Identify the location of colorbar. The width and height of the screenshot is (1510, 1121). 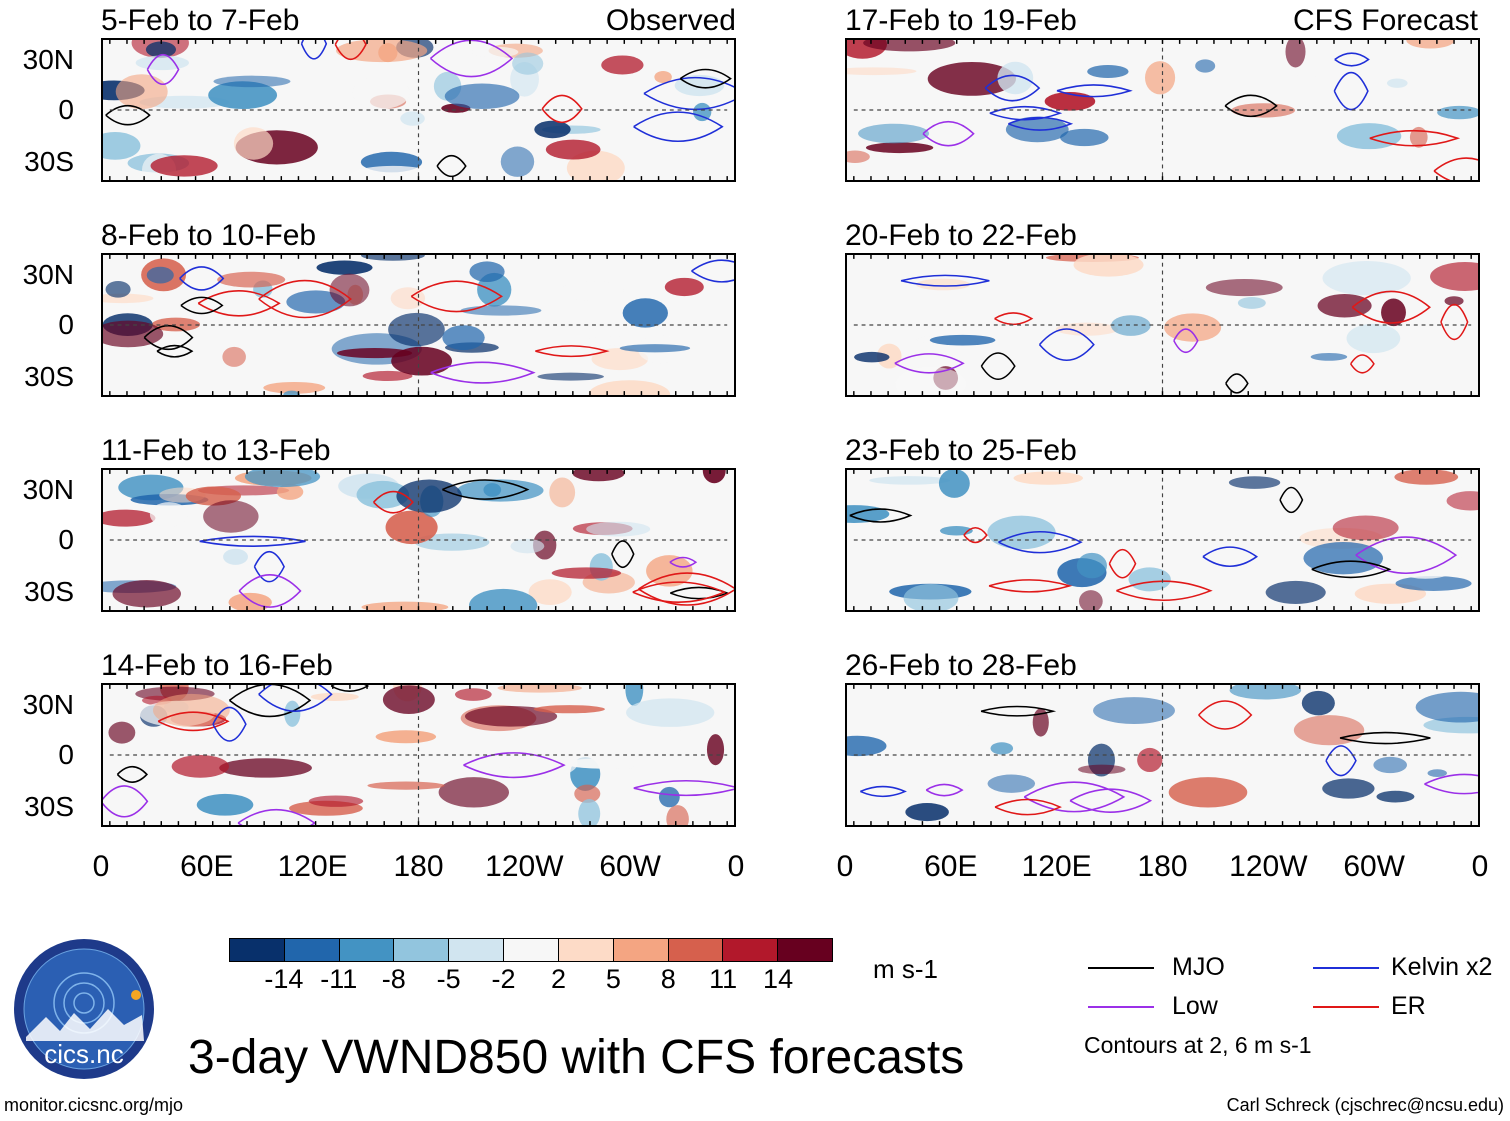
(531, 950).